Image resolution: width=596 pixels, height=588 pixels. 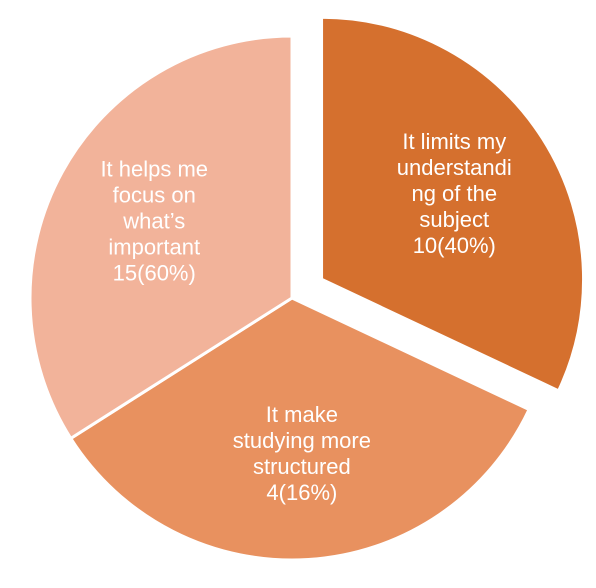 What do you see at coordinates (154, 246) in the screenshot?
I see `slice-label-line: important` at bounding box center [154, 246].